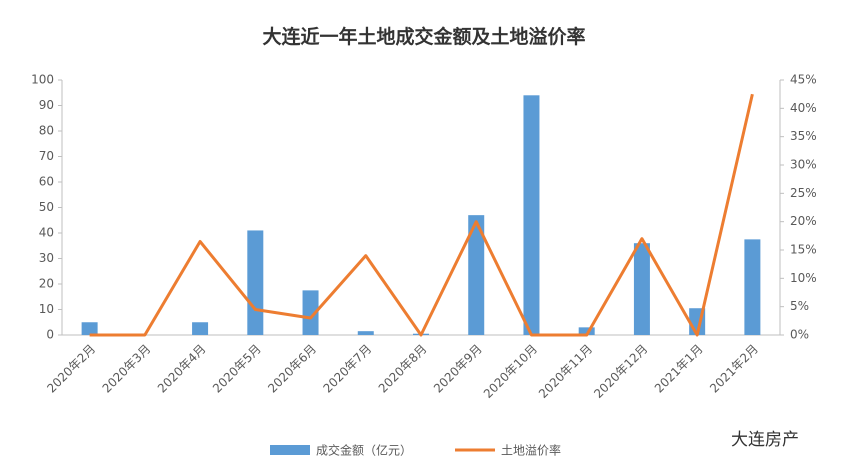  What do you see at coordinates (620, 371) in the screenshot?
I see `x-tick-label: 2020年12月` at bounding box center [620, 371].